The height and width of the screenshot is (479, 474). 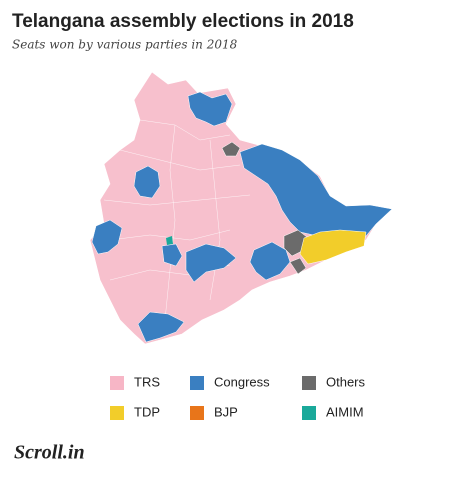 What do you see at coordinates (210, 109) in the screenshot?
I see `region-congress-north` at bounding box center [210, 109].